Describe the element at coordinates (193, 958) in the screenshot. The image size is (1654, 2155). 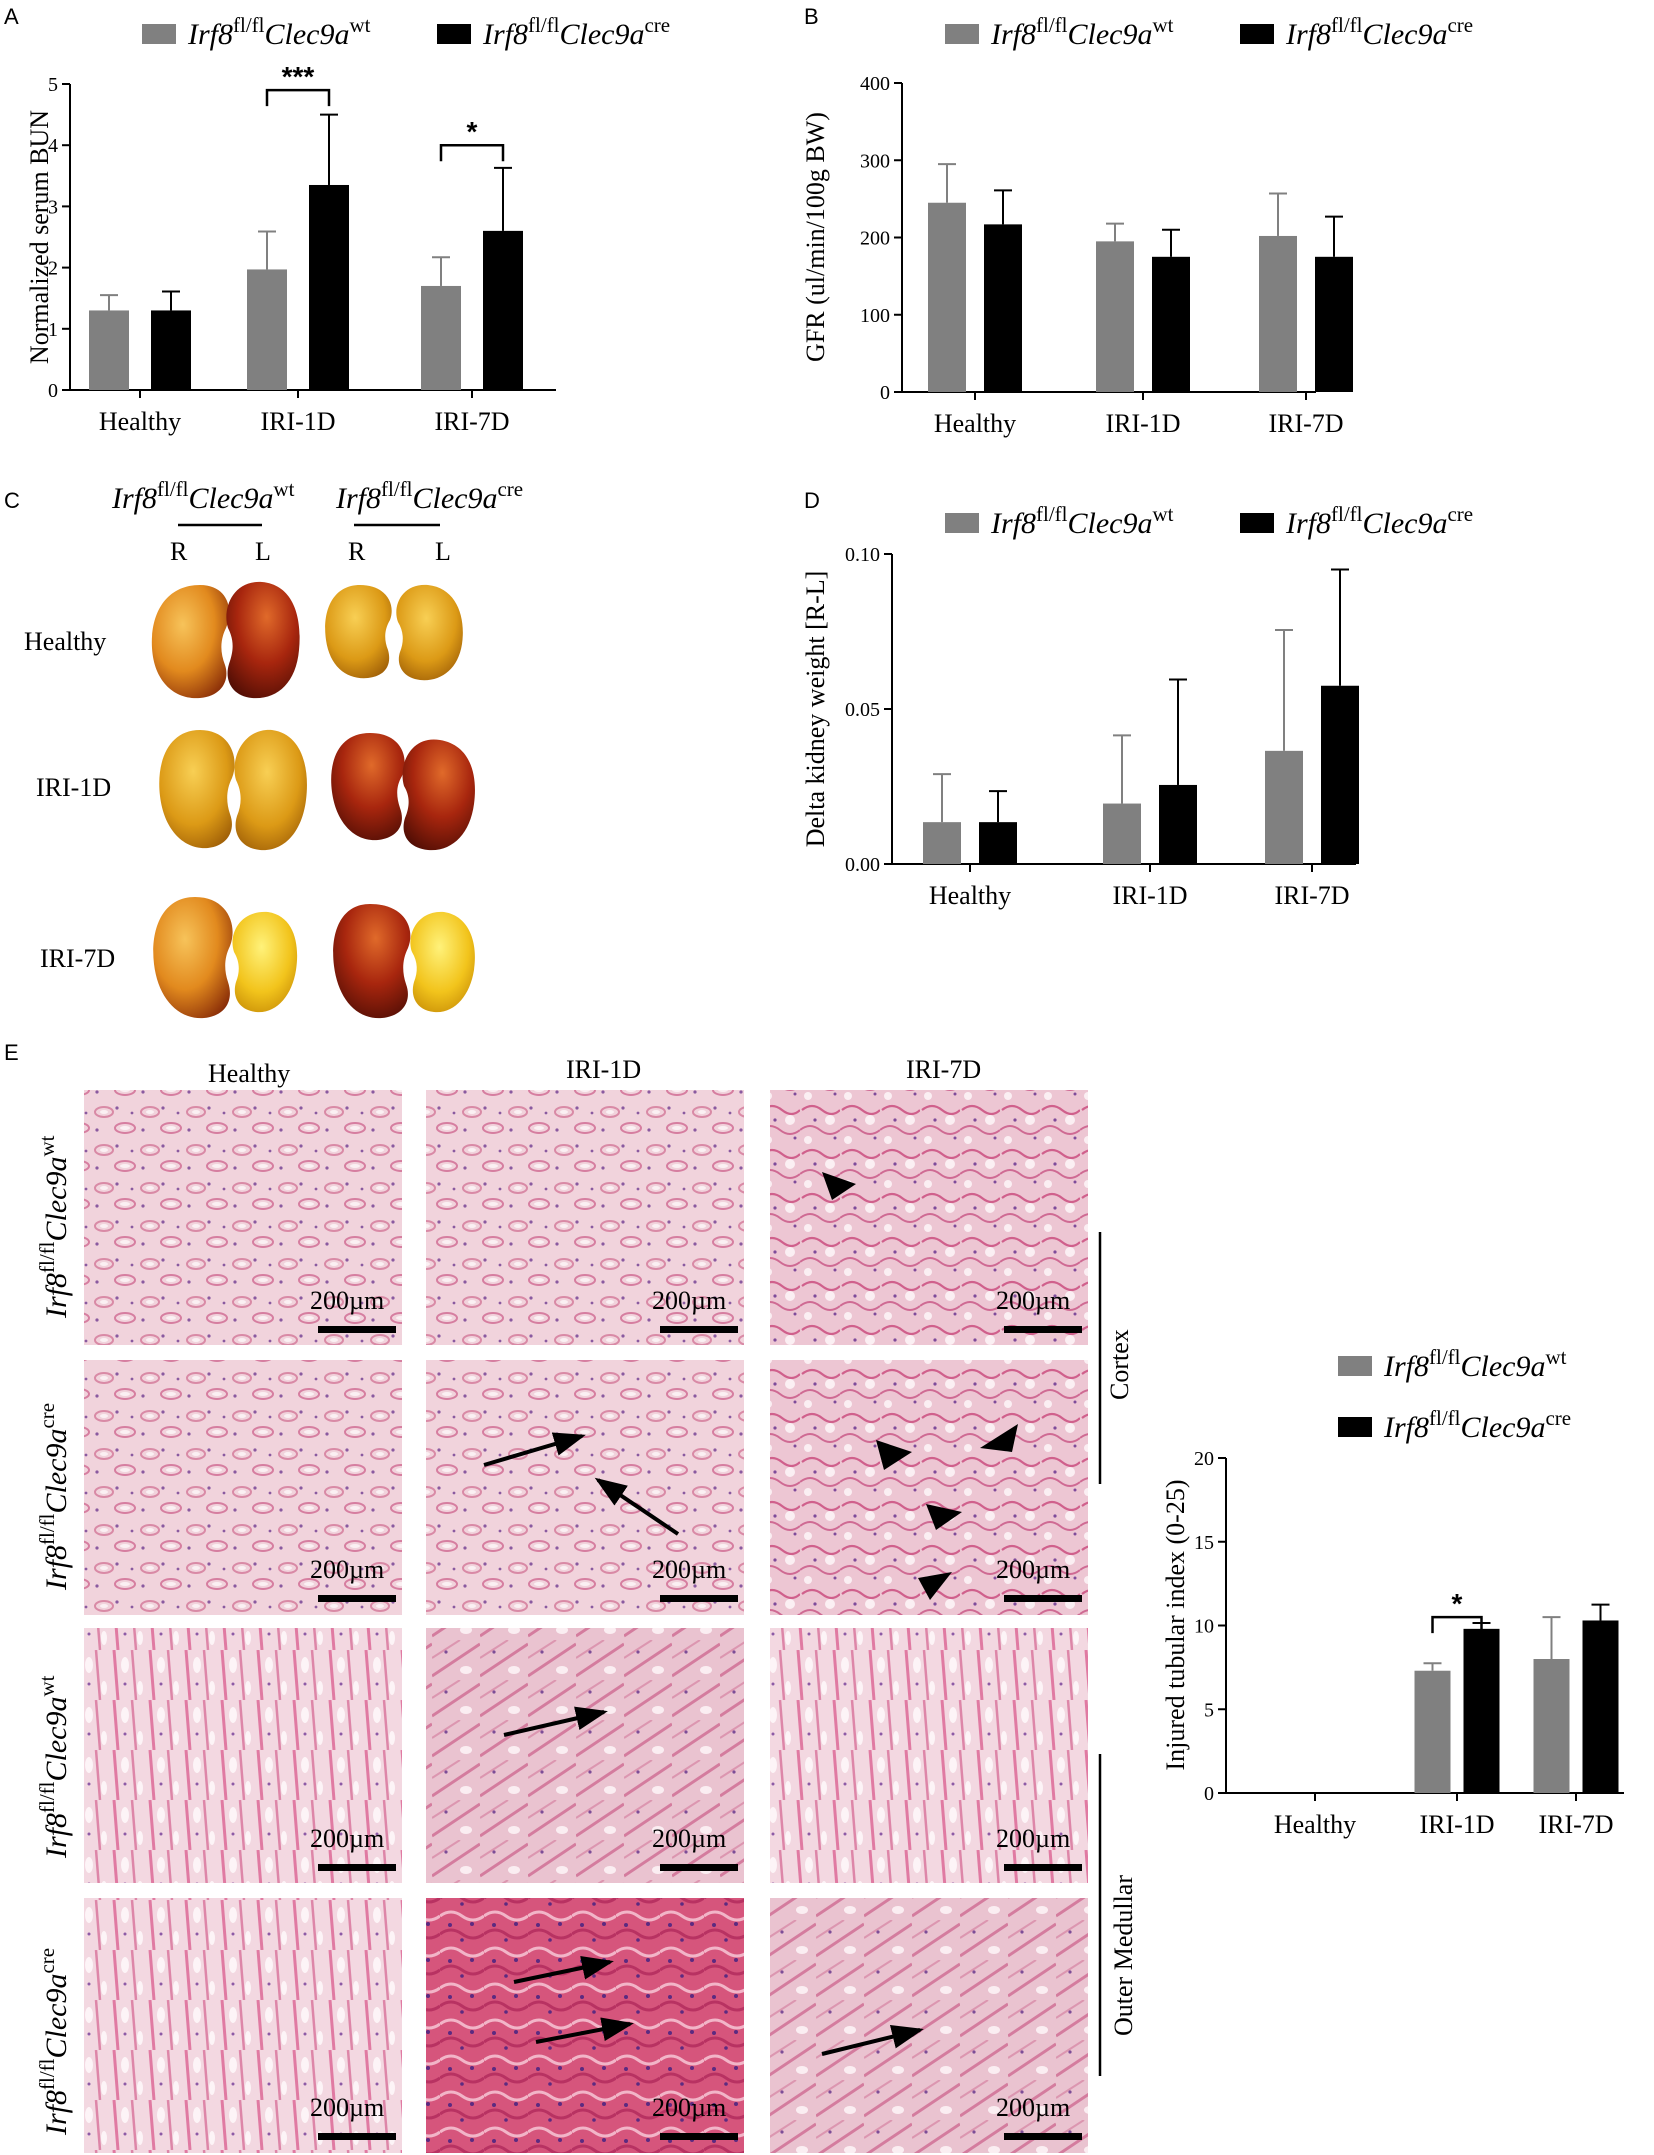
I see `kidney-wt-iri7d-r` at that location.